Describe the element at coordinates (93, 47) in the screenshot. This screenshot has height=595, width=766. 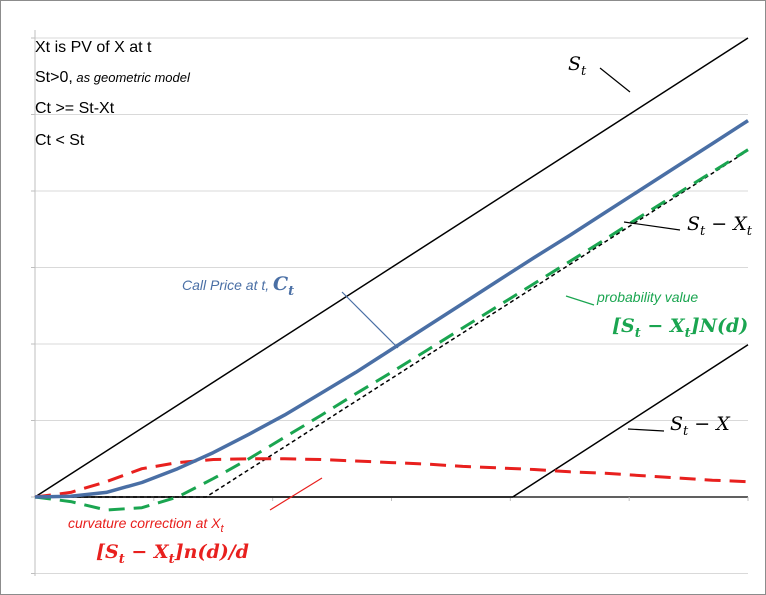
I see `info-line-1: Xt is PV of X at t` at that location.